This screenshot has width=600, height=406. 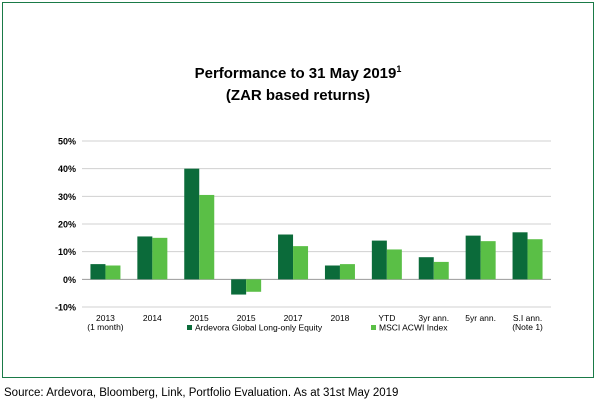 I want to click on y-tick-label: 30%, so click(x=67, y=197).